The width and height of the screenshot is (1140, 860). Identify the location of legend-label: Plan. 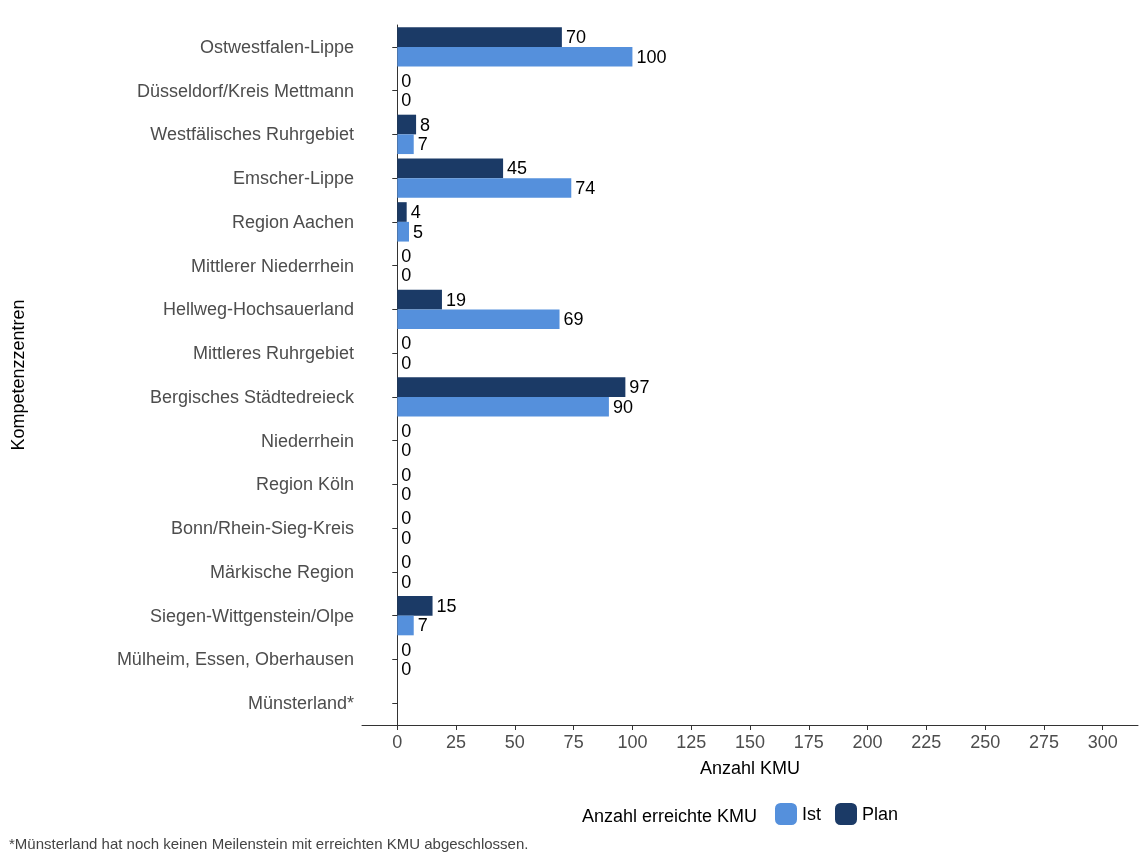
(880, 814).